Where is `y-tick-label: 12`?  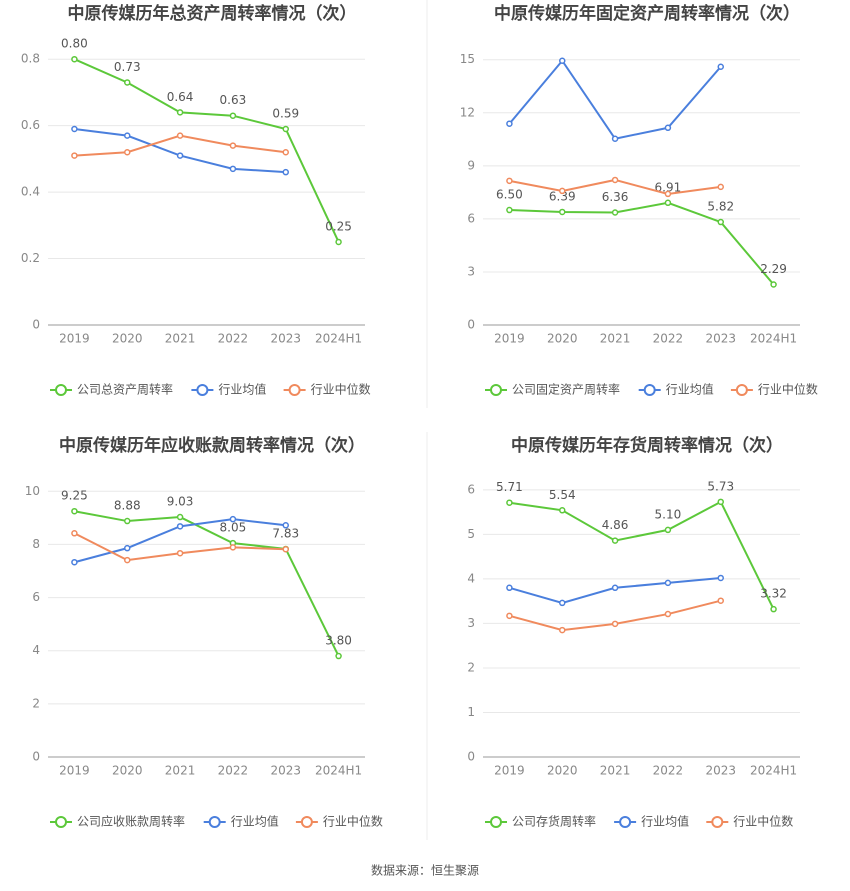
y-tick-label: 12 is located at coordinates (467, 112).